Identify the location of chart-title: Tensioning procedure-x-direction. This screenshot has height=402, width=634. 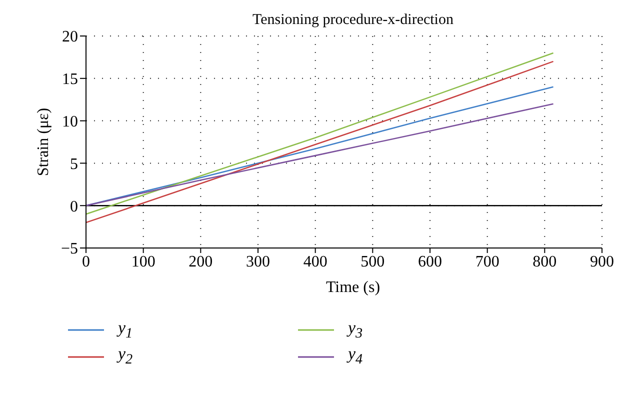
(353, 20).